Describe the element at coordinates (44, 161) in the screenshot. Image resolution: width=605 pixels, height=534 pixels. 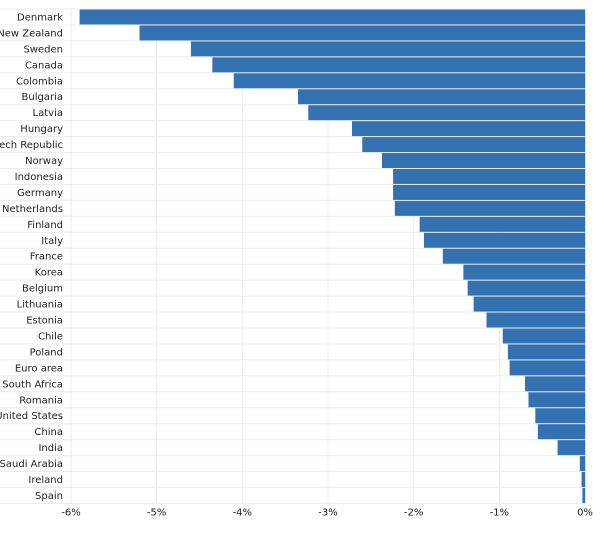
I see `category-label: Norway` at that location.